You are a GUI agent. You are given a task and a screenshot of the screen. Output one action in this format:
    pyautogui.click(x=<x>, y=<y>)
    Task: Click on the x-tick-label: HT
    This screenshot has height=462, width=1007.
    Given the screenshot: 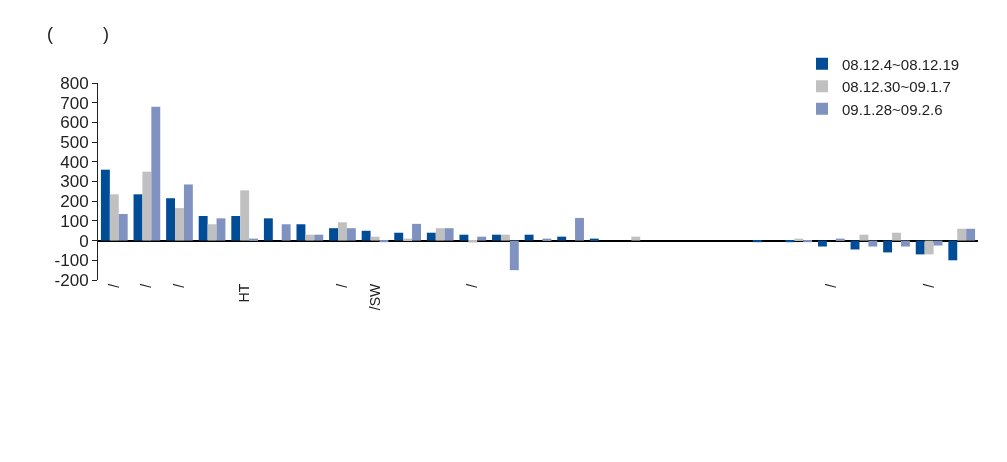 What is the action you would take?
    pyautogui.click(x=244, y=293)
    